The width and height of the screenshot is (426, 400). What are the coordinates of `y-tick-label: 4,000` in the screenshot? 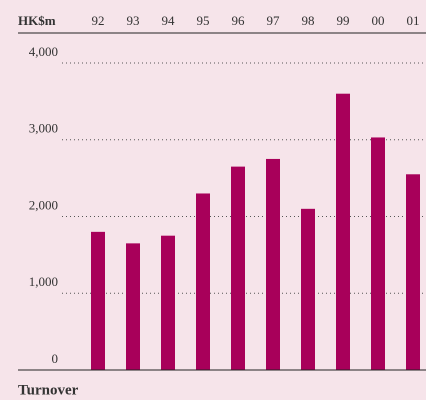 It's located at (43, 51).